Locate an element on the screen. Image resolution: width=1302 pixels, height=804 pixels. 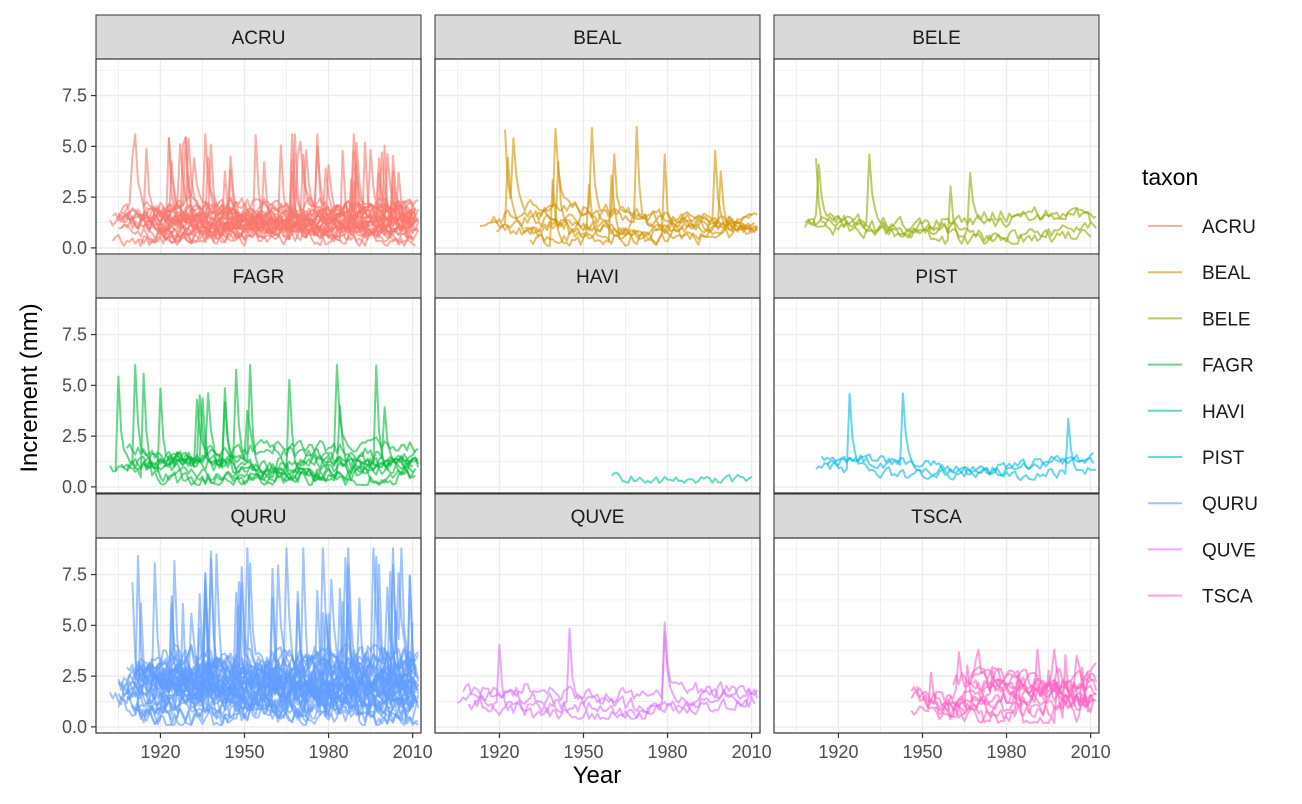
x-tick-label: 1920 is located at coordinates (499, 752).